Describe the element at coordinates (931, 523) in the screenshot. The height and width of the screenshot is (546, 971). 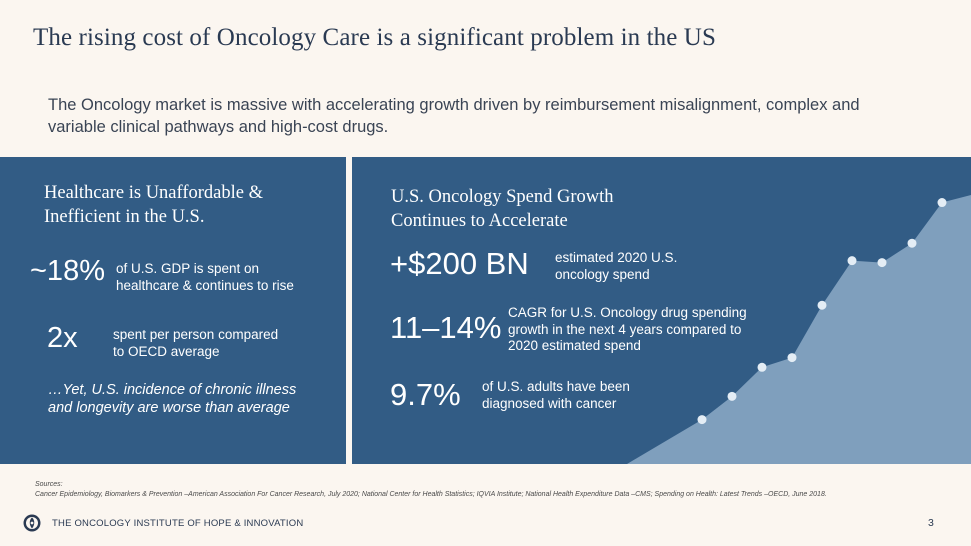
I see `page-number: 3` at that location.